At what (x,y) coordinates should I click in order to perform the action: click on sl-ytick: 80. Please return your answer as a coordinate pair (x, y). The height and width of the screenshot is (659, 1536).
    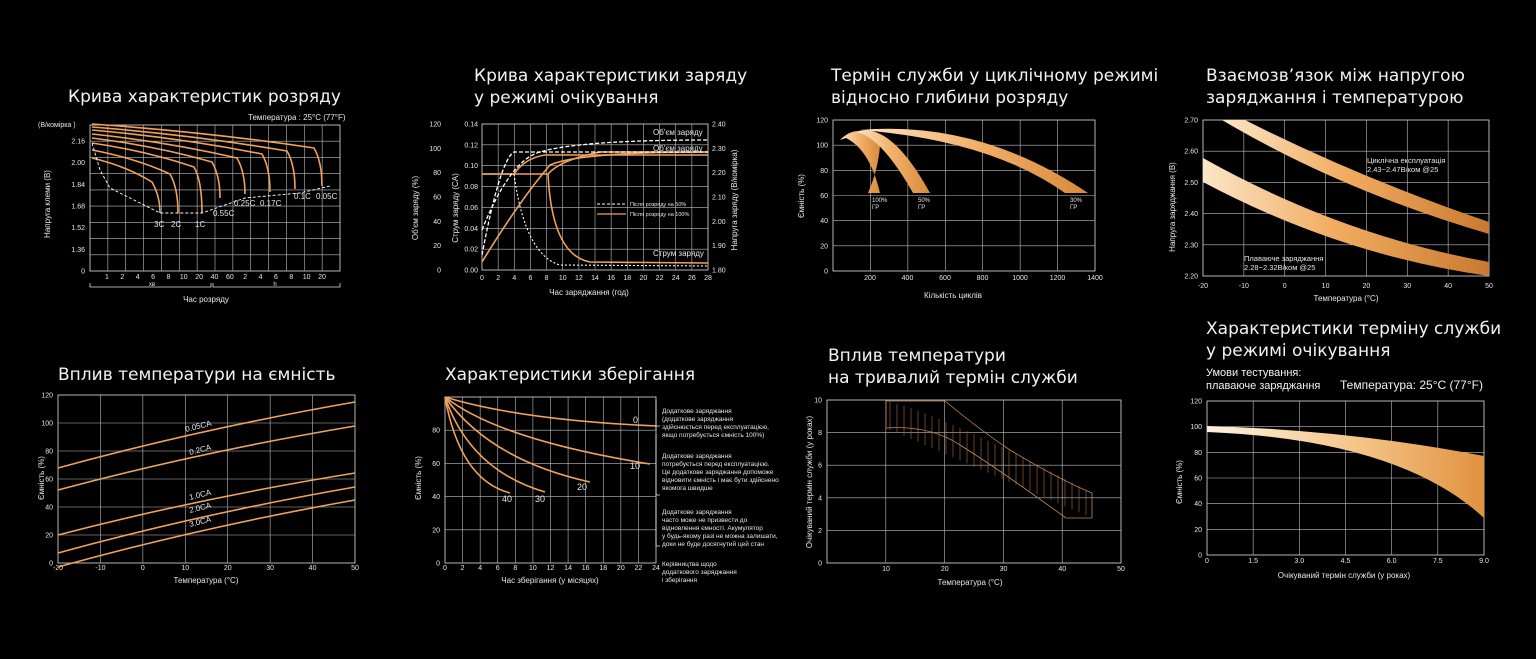
    Looking at the image, I should click on (1198, 453).